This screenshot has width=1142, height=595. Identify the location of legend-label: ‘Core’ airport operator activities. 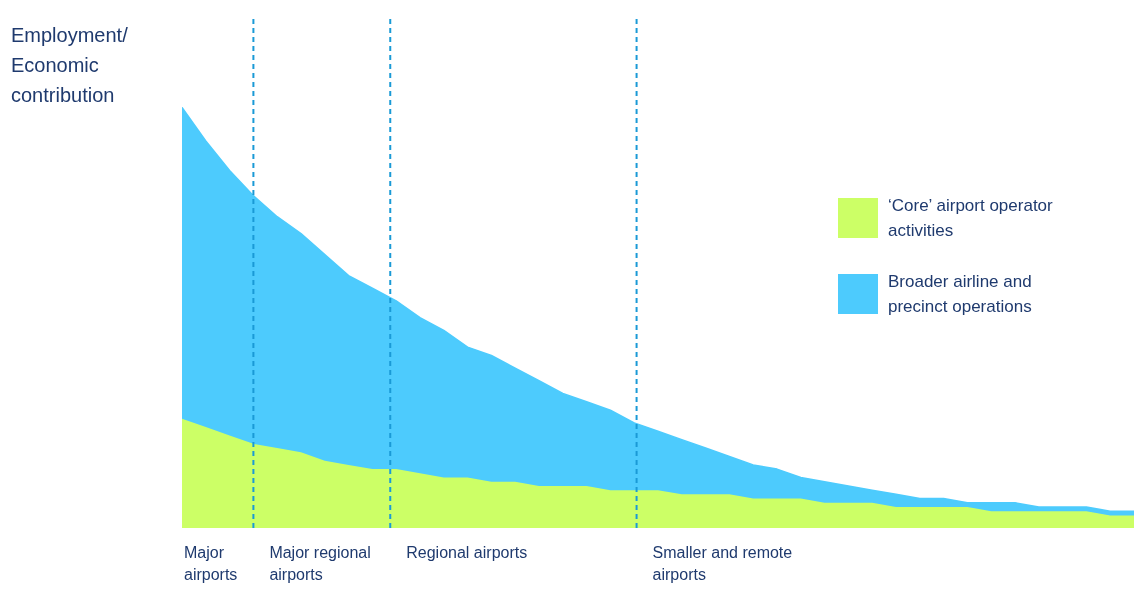
(971, 218).